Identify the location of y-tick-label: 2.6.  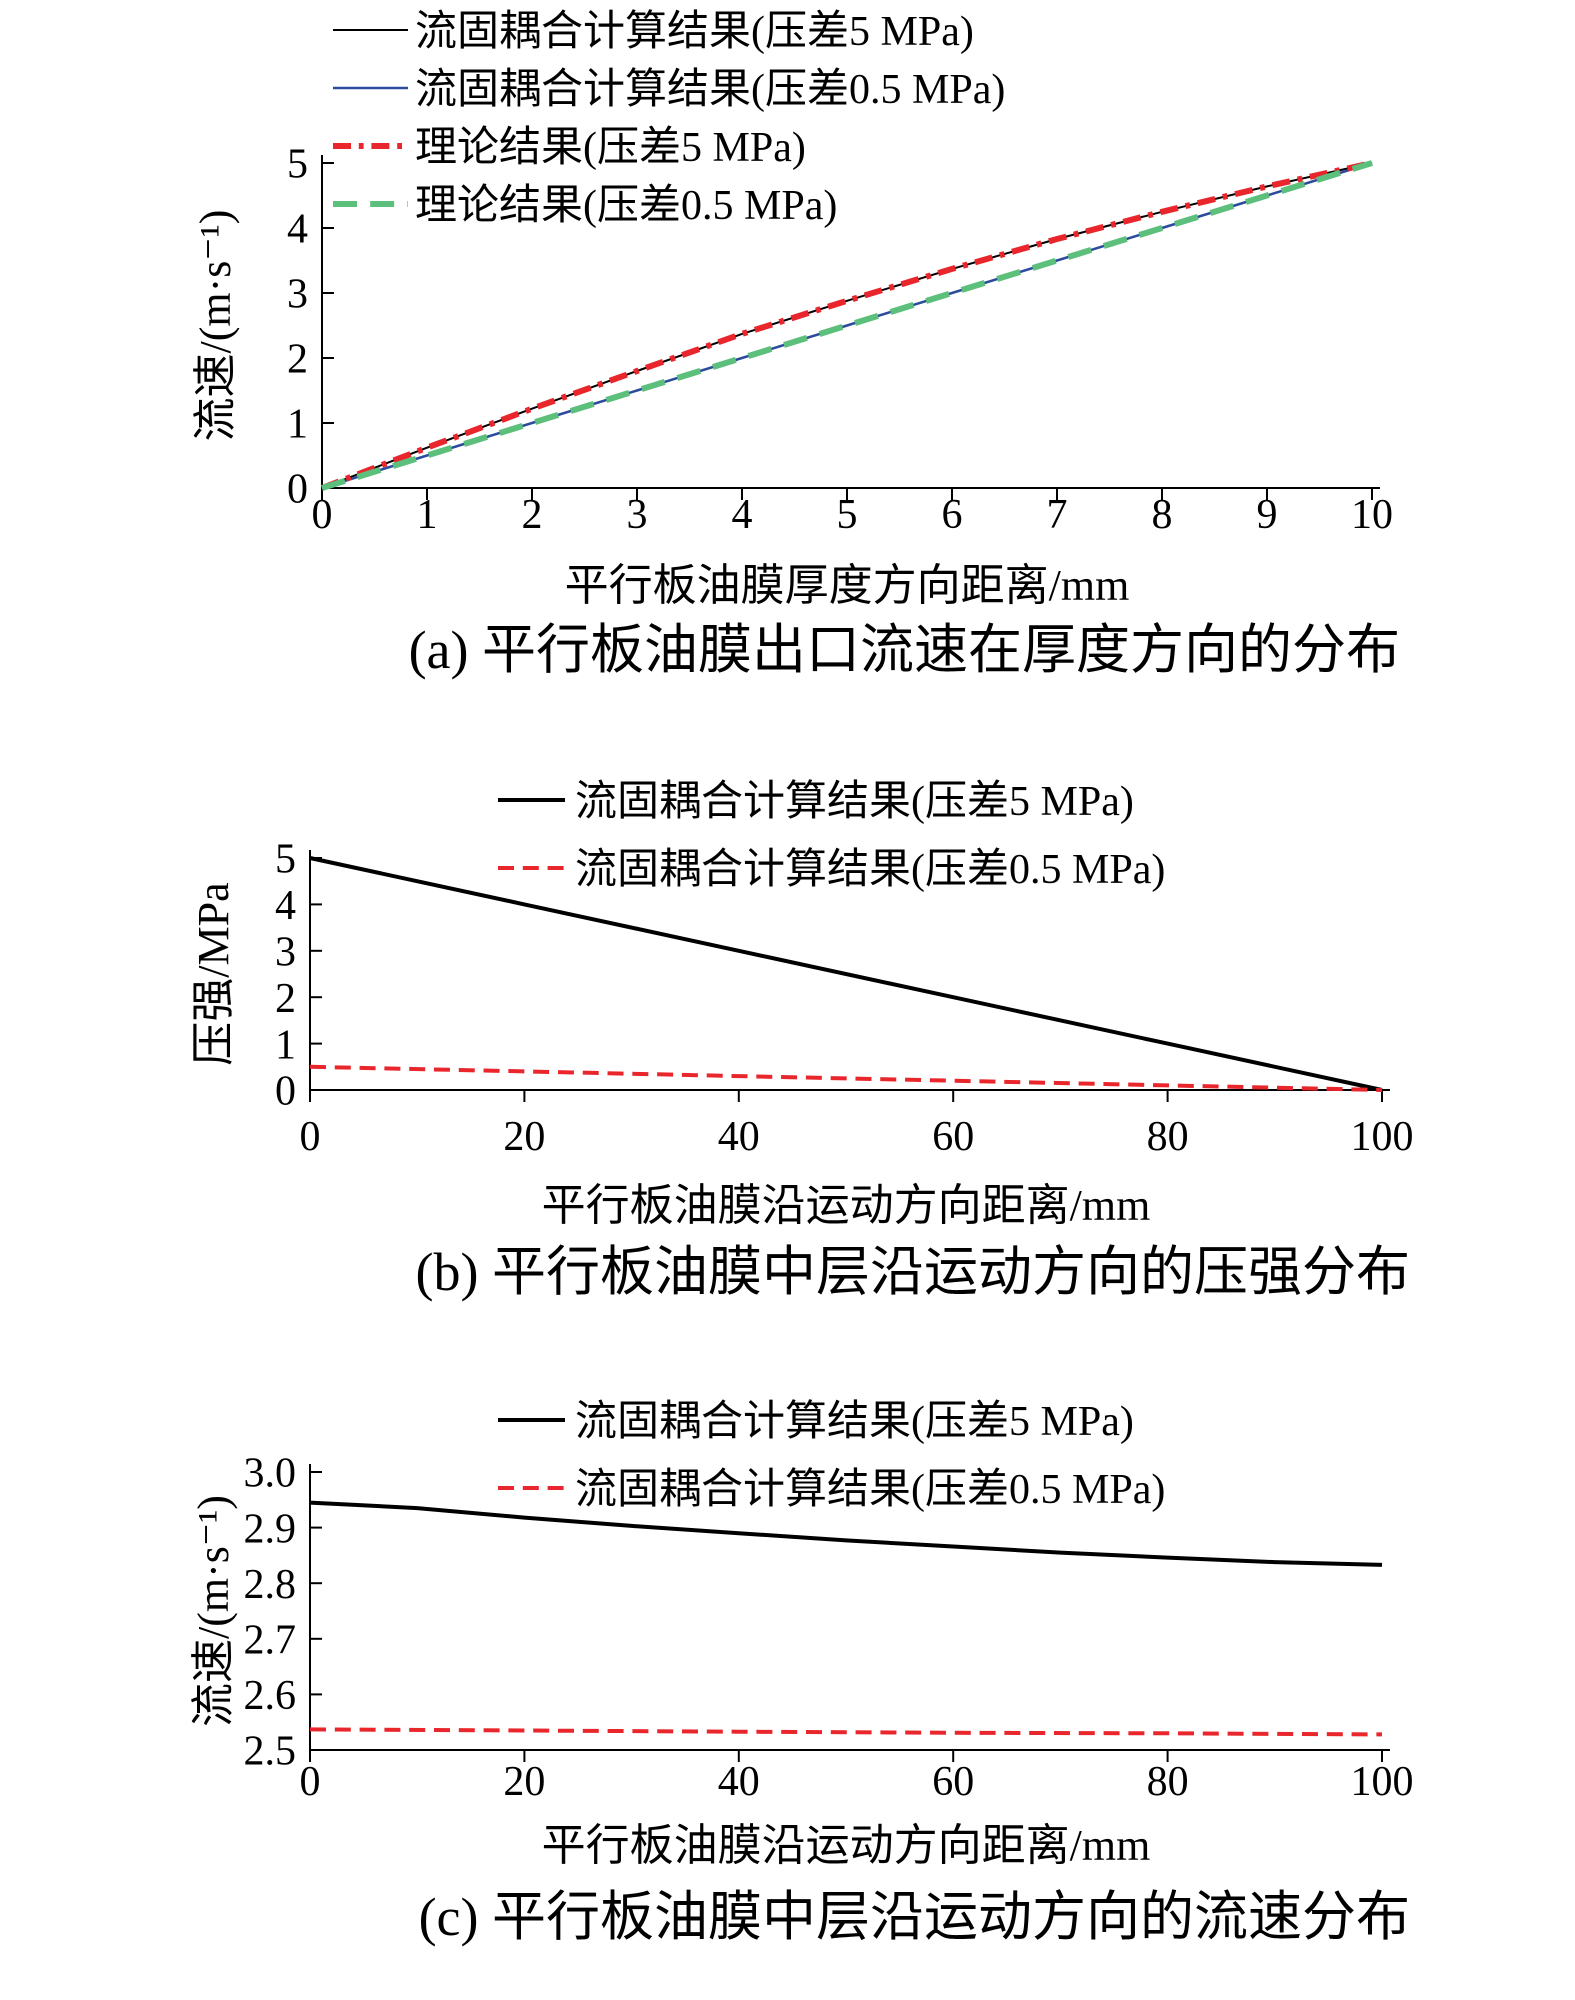
(270, 1696).